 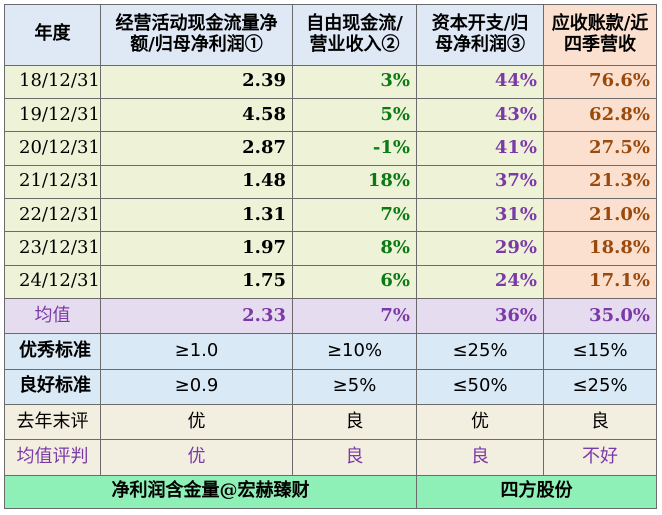 What do you see at coordinates (210, 492) in the screenshot?
I see `footer-title: 净利润含金量@宏赫臻财` at bounding box center [210, 492].